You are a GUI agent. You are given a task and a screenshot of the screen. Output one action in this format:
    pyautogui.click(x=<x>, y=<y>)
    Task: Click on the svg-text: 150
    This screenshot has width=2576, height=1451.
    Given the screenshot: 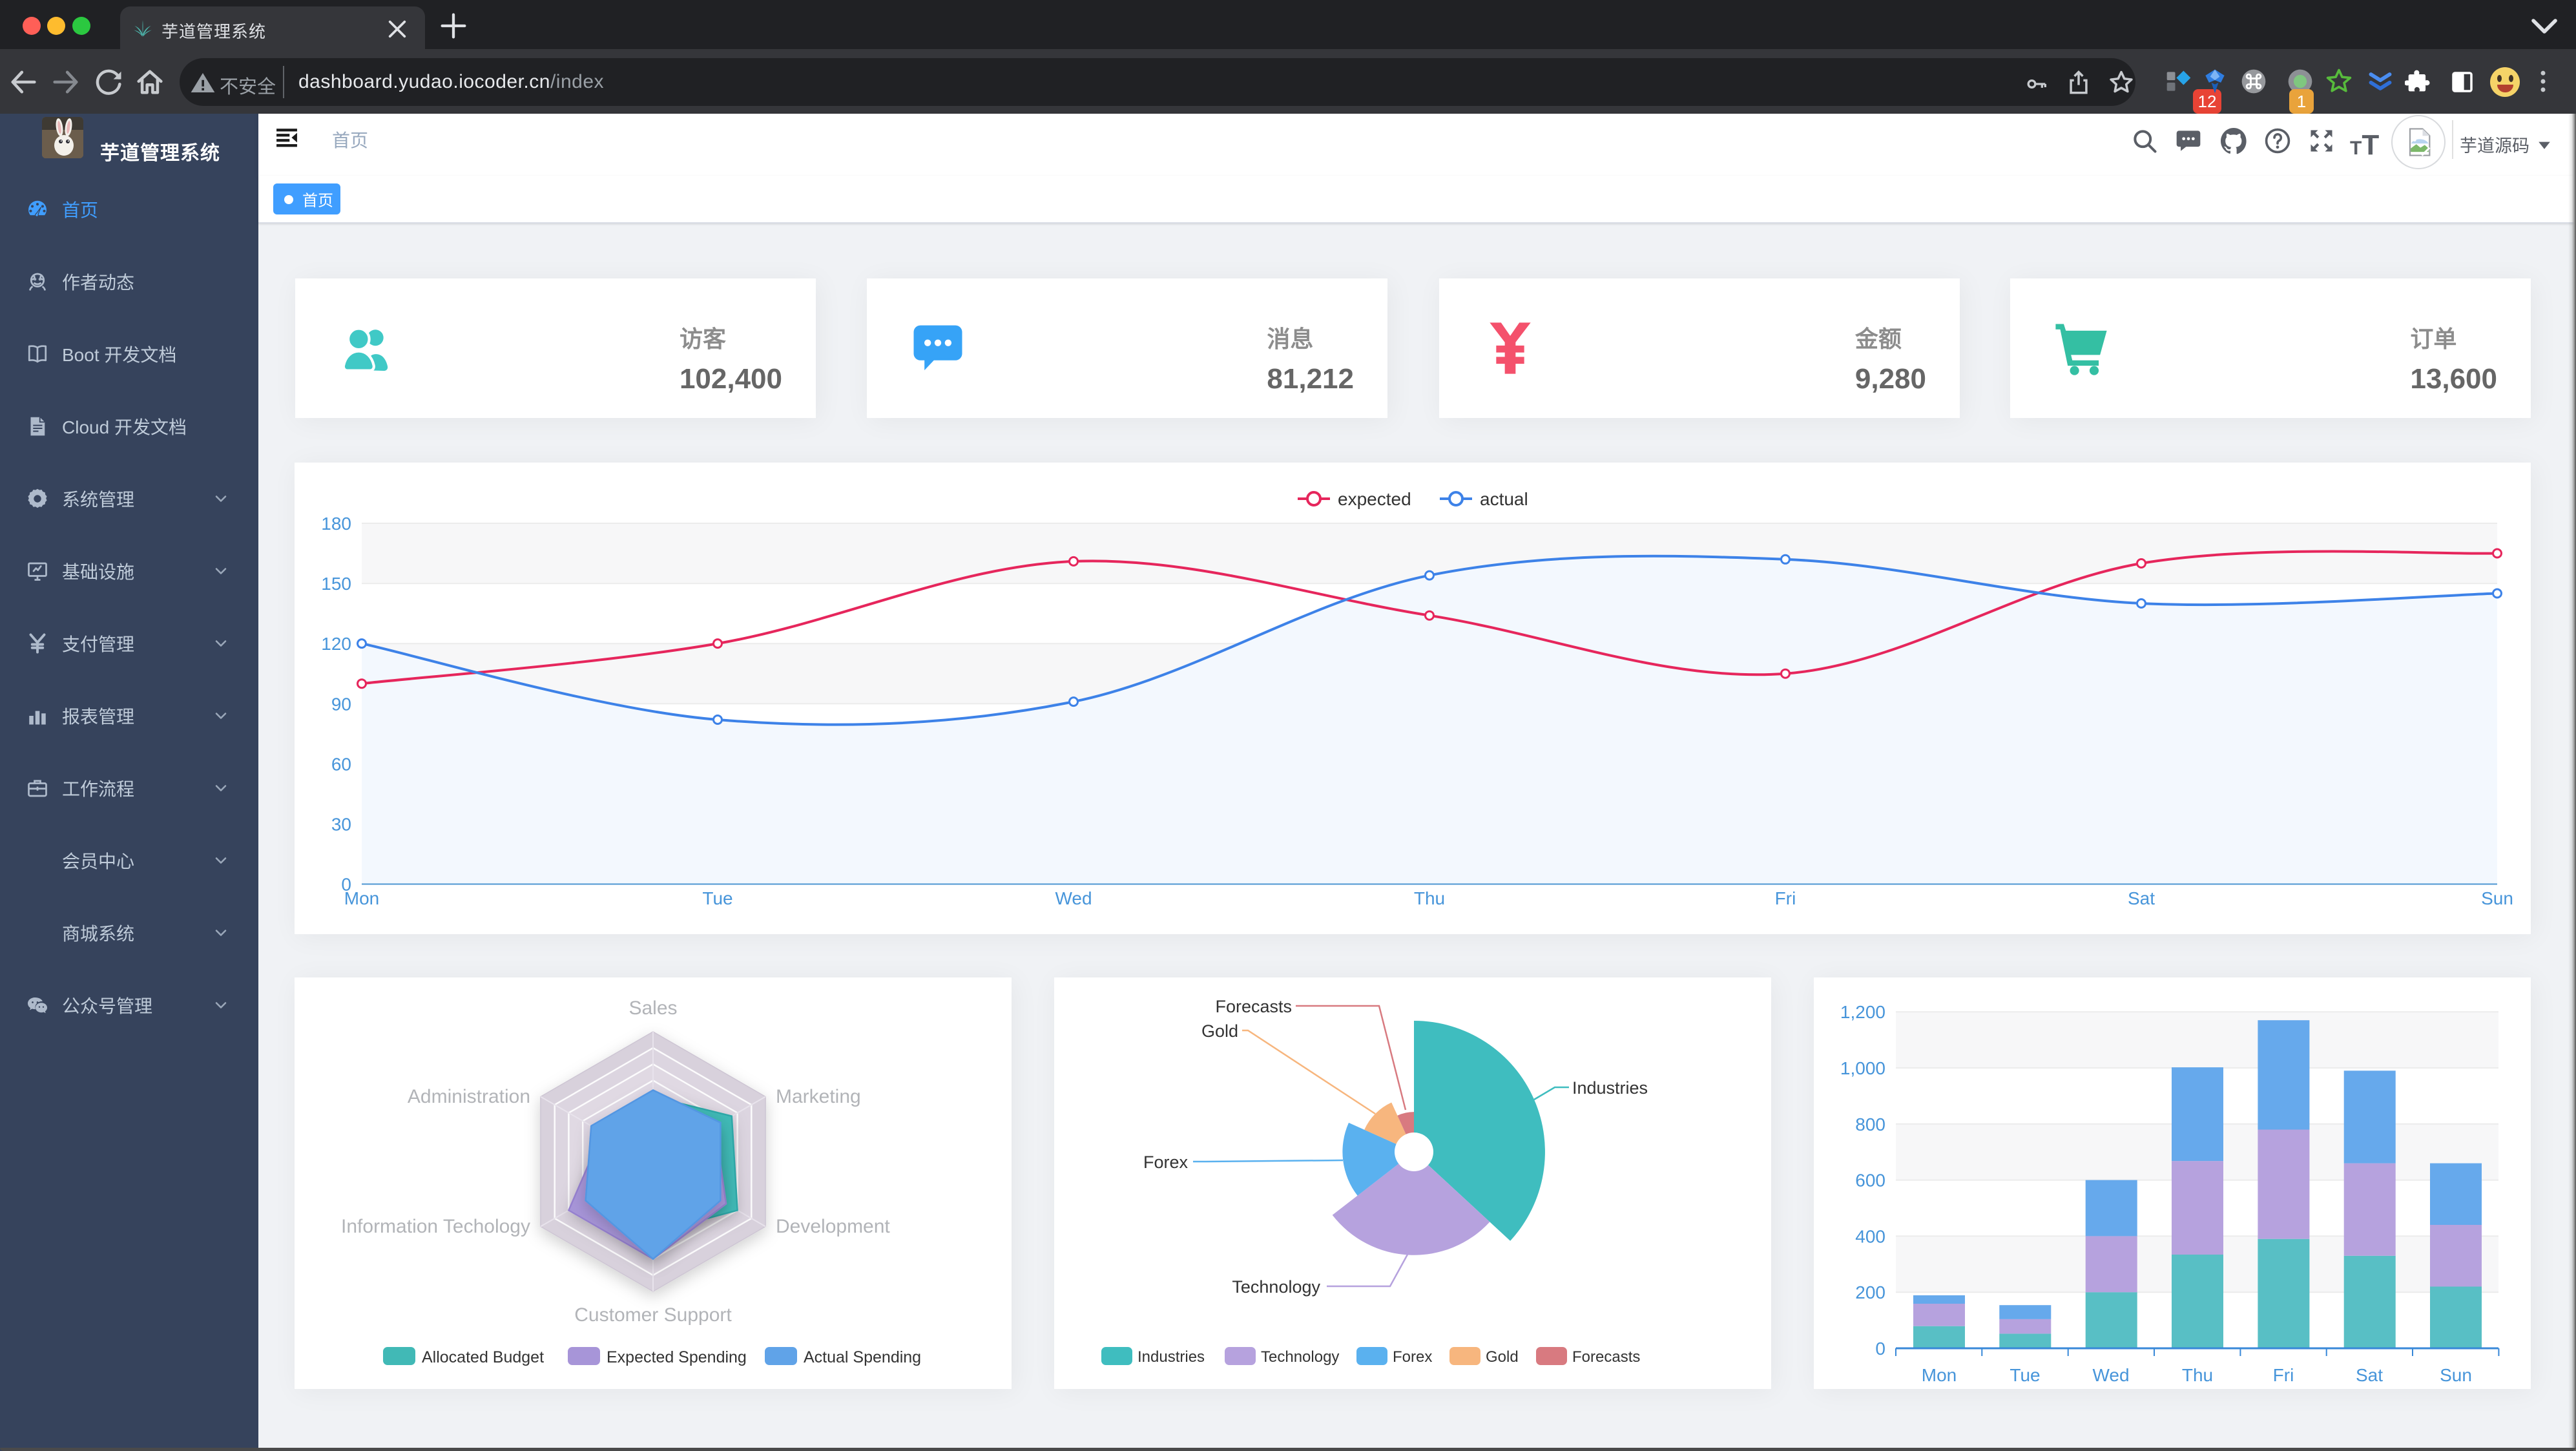 What is the action you would take?
    pyautogui.click(x=336, y=584)
    